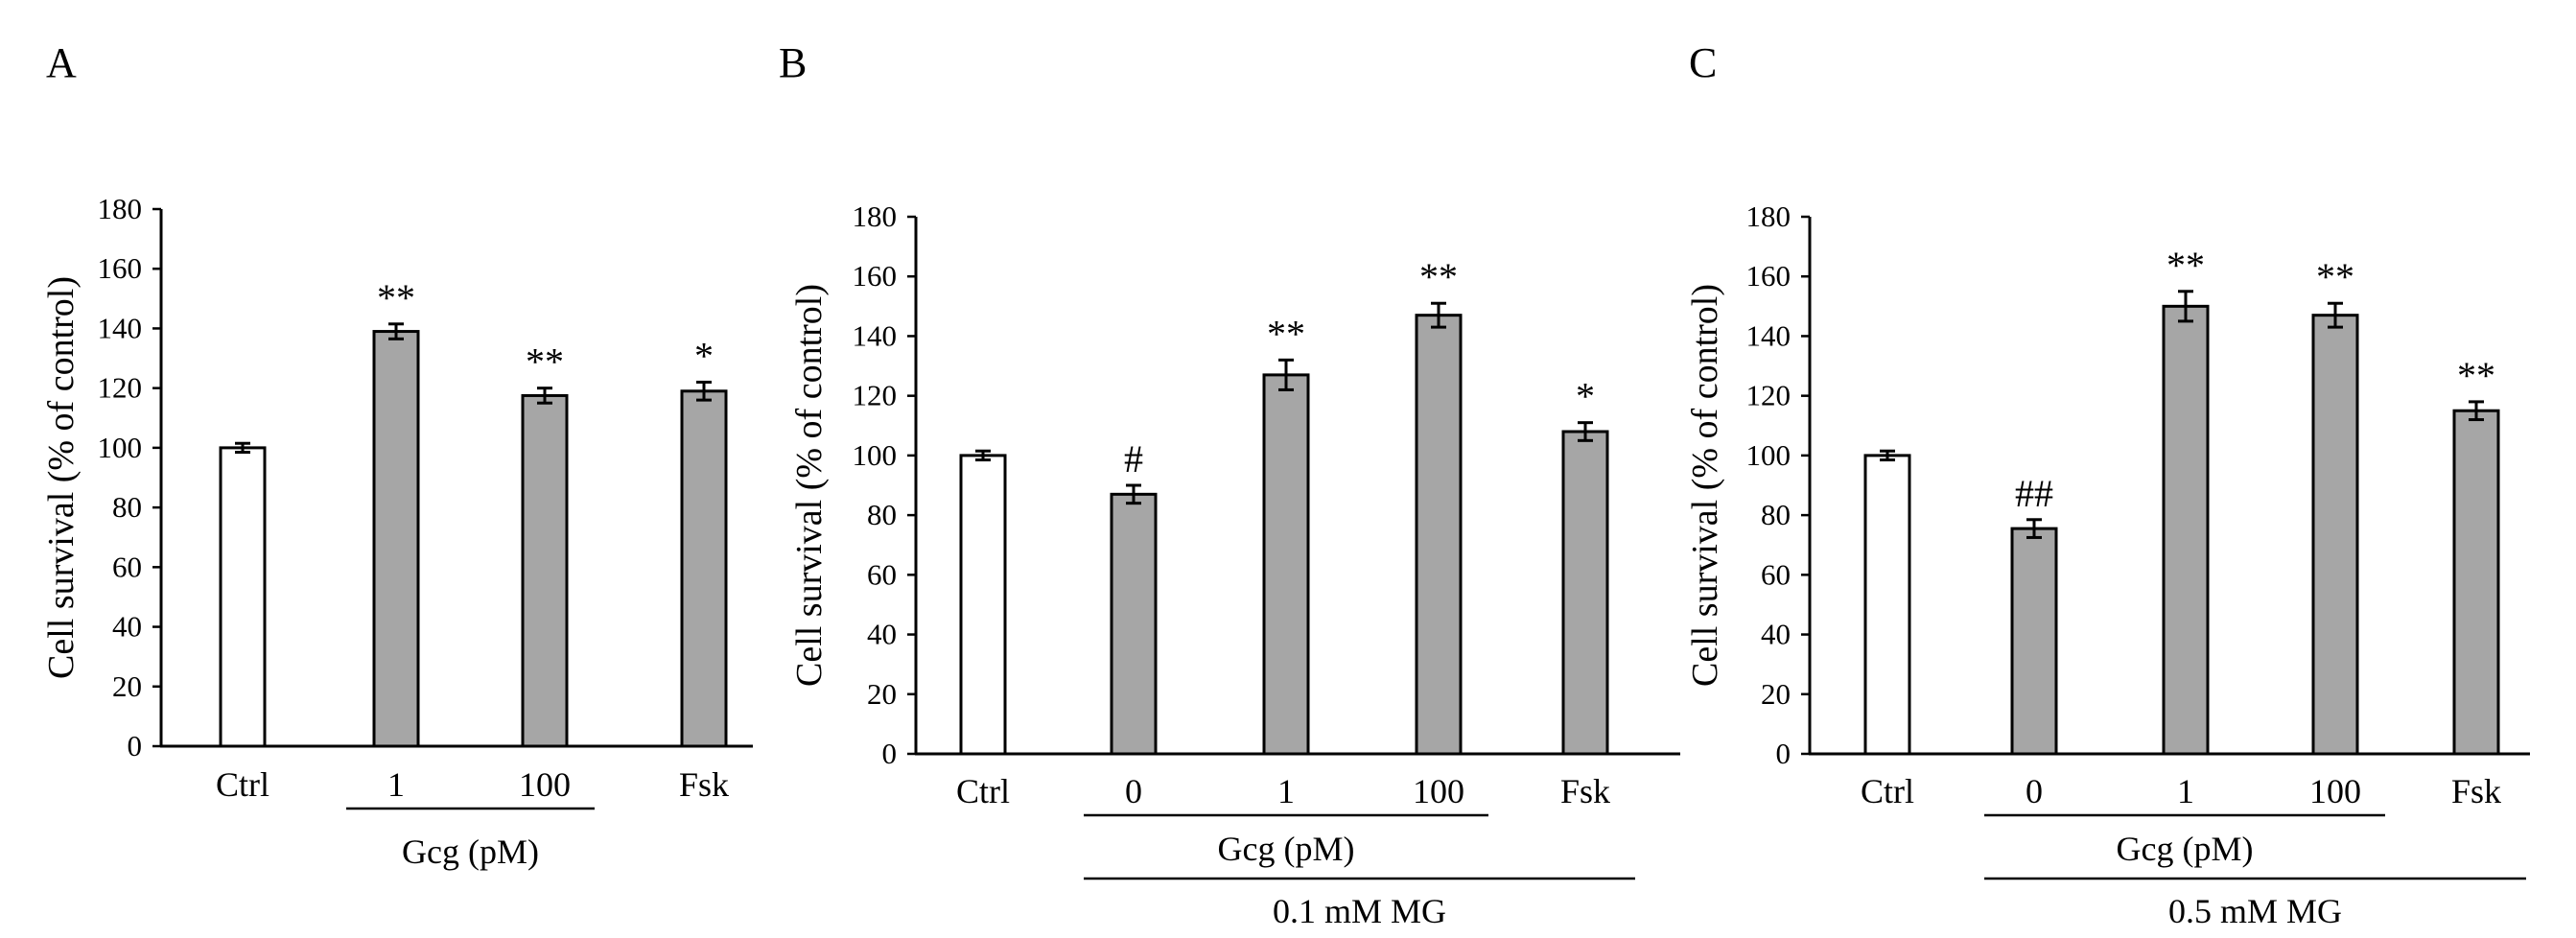 The image size is (2576, 938). Describe the element at coordinates (793, 62) in the screenshot. I see `panel-letter: B` at that location.